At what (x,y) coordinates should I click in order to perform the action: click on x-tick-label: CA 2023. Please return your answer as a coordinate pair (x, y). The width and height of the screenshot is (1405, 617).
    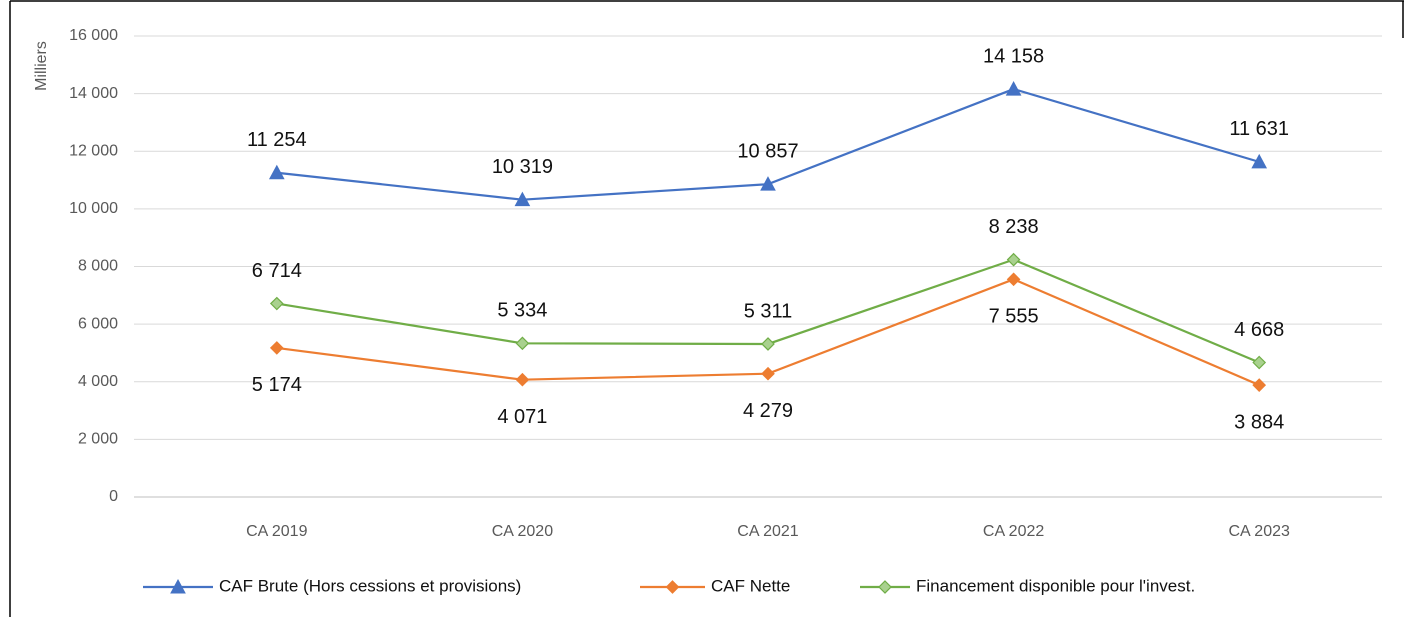
    Looking at the image, I should click on (1259, 531).